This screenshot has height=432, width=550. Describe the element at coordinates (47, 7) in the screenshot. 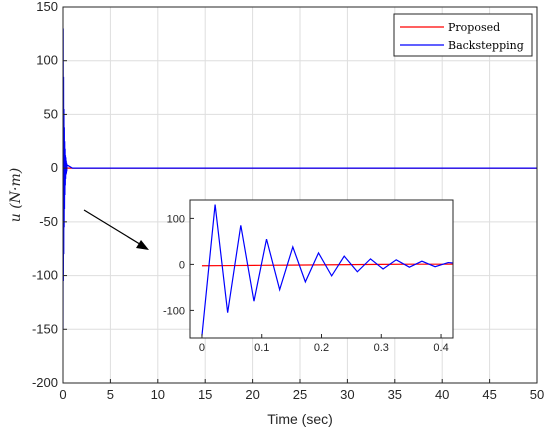

I see `y-tick-label: 150` at that location.